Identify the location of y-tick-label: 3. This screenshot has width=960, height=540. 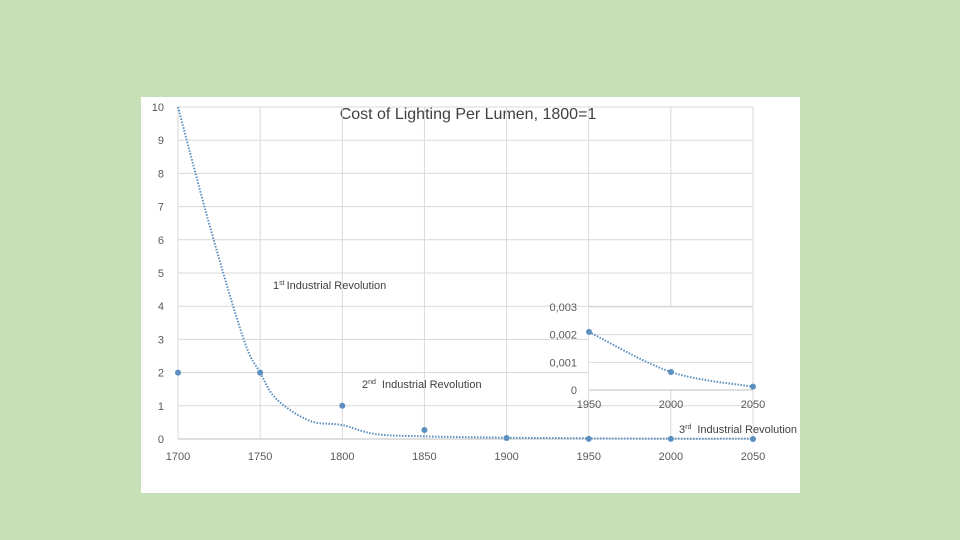
(161, 340).